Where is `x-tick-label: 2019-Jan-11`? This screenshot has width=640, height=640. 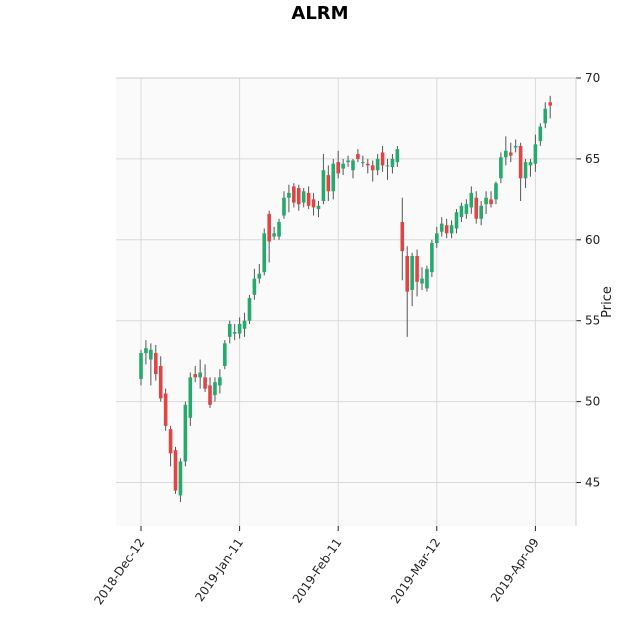 x-tick-label: 2019-Jan-11 is located at coordinates (219, 570).